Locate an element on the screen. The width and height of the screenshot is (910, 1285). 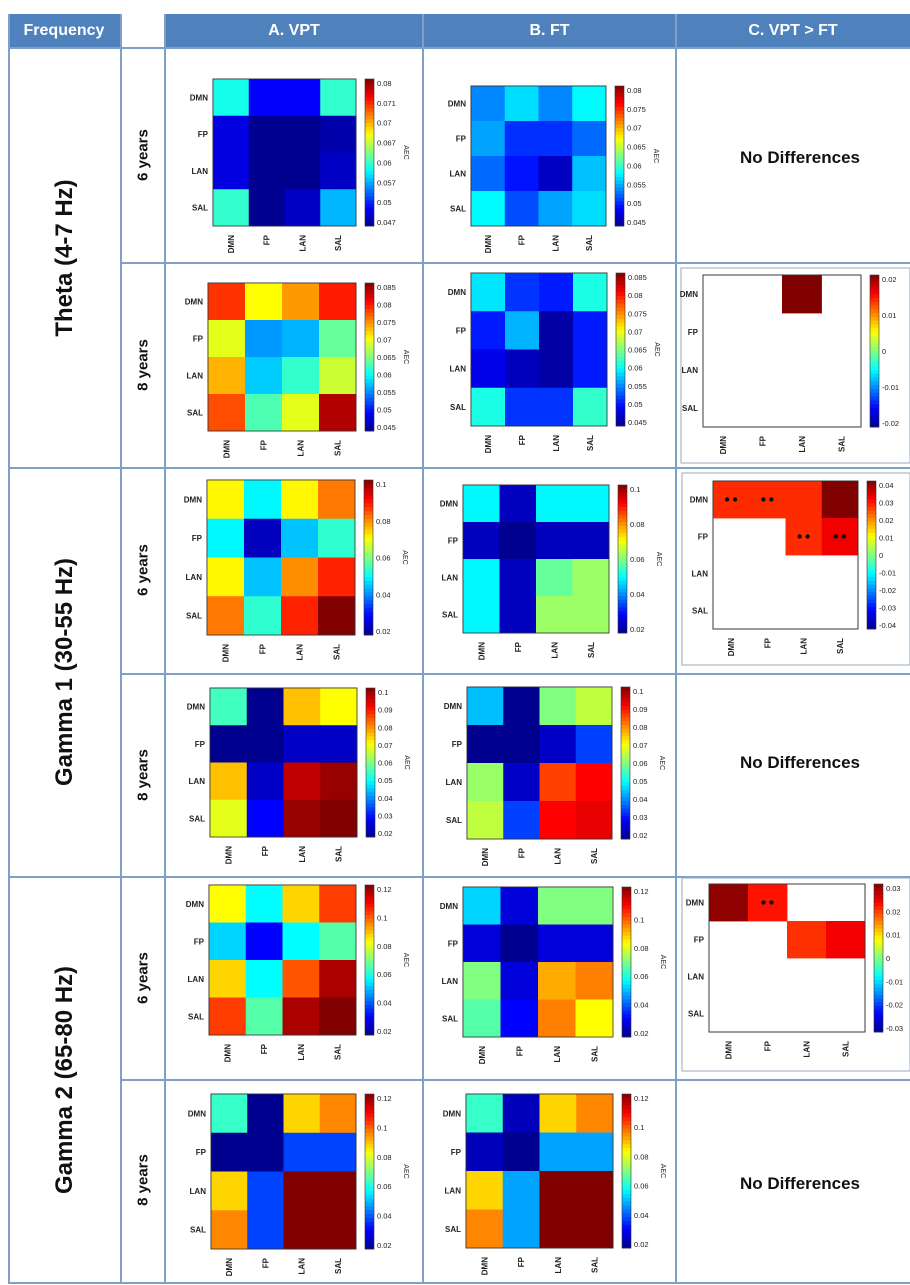
colorbar-tick-label: 0.065 is located at coordinates (636, 147).